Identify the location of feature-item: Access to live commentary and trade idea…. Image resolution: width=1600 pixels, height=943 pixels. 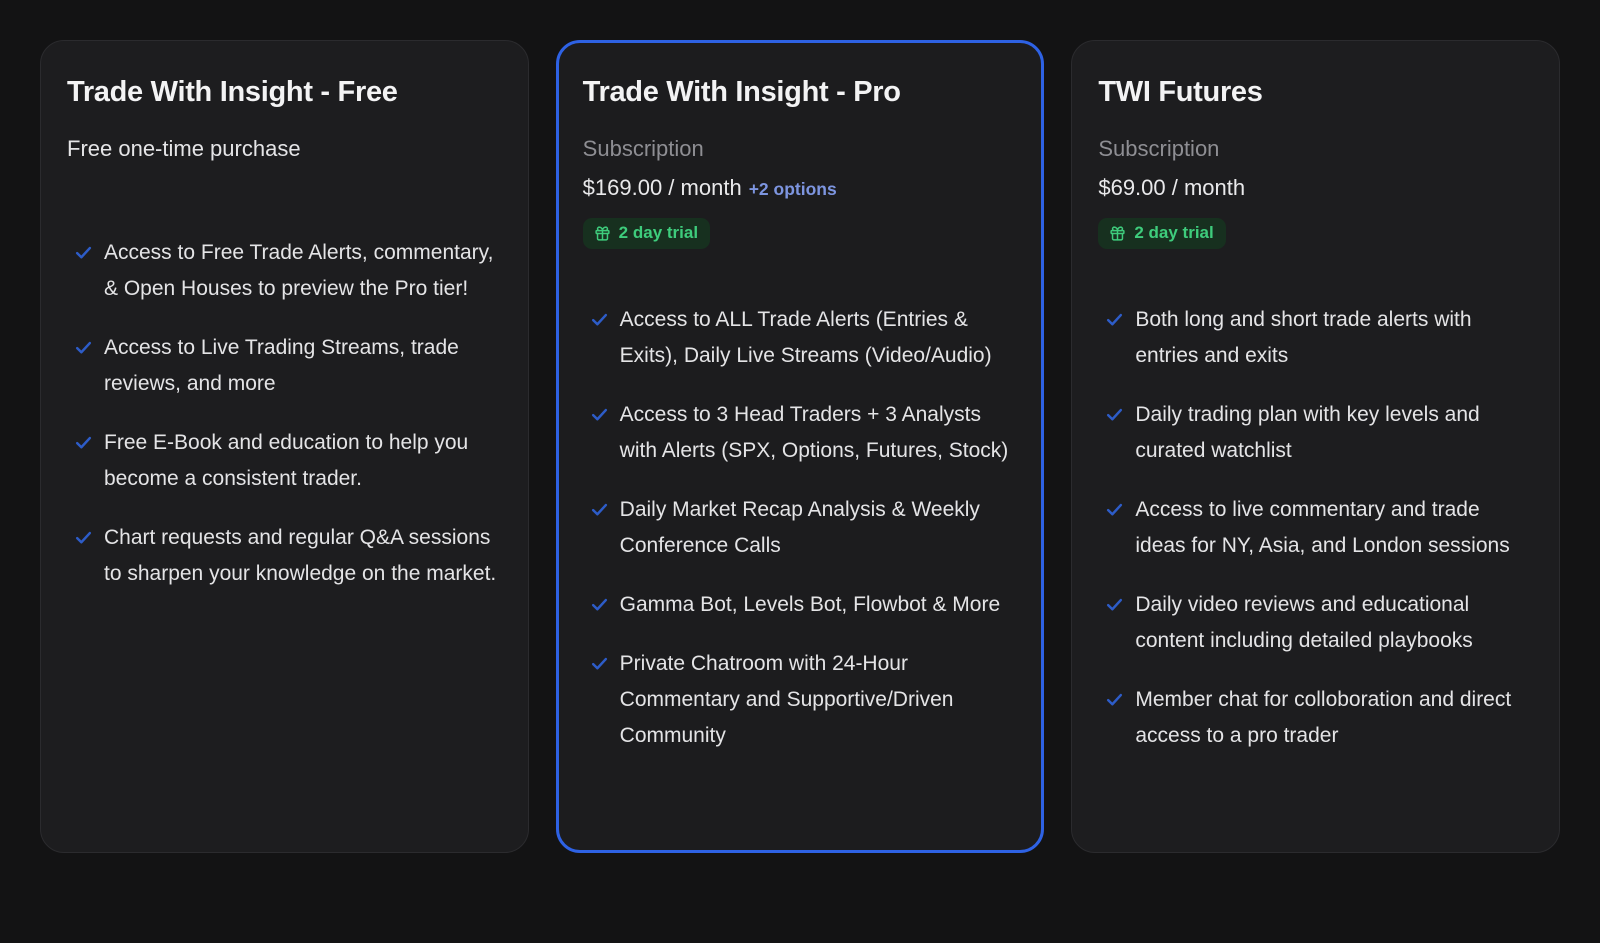
(1319, 528).